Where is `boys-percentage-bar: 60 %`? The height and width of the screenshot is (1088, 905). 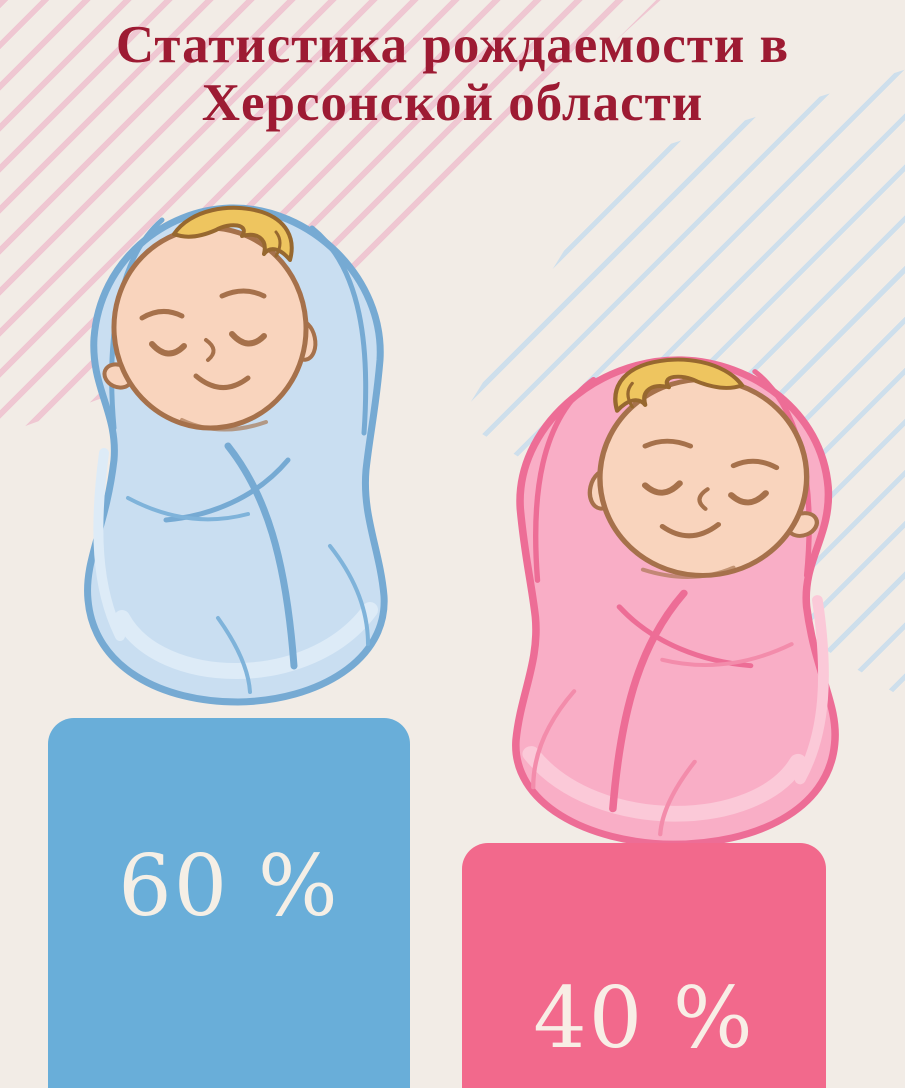 boys-percentage-bar: 60 % is located at coordinates (229, 903).